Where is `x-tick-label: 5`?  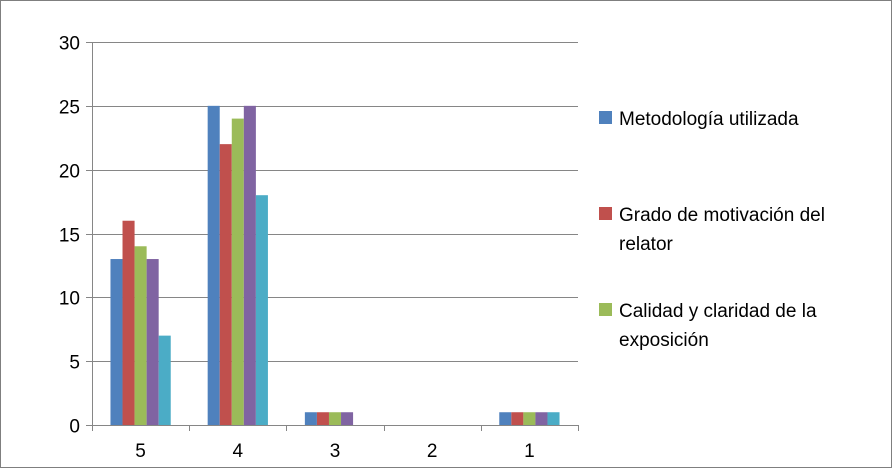
x-tick-label: 5 is located at coordinates (140, 451).